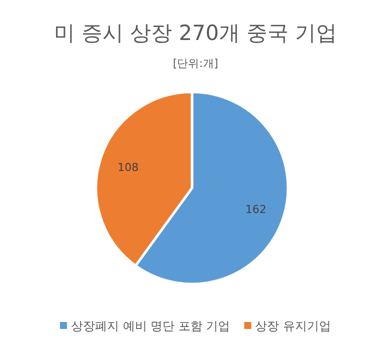 The image size is (391, 350). I want to click on legend-label: 상장폐지 예비 명단 포함 기업, so click(150, 326).